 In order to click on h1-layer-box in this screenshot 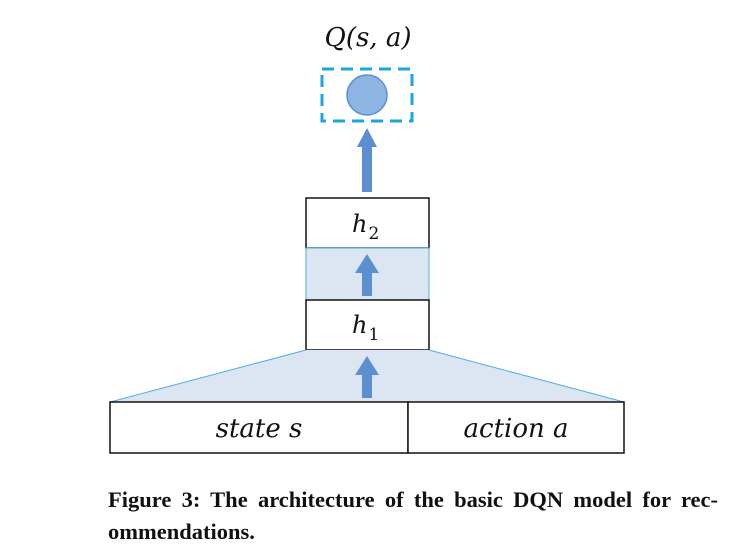, I will do `click(367, 325)`.